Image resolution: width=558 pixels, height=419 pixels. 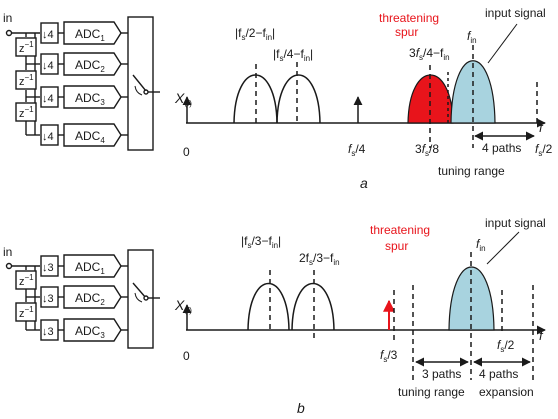 What do you see at coordinates (541, 127) in the screenshot?
I see `x-axis-label-a: f` at bounding box center [541, 127].